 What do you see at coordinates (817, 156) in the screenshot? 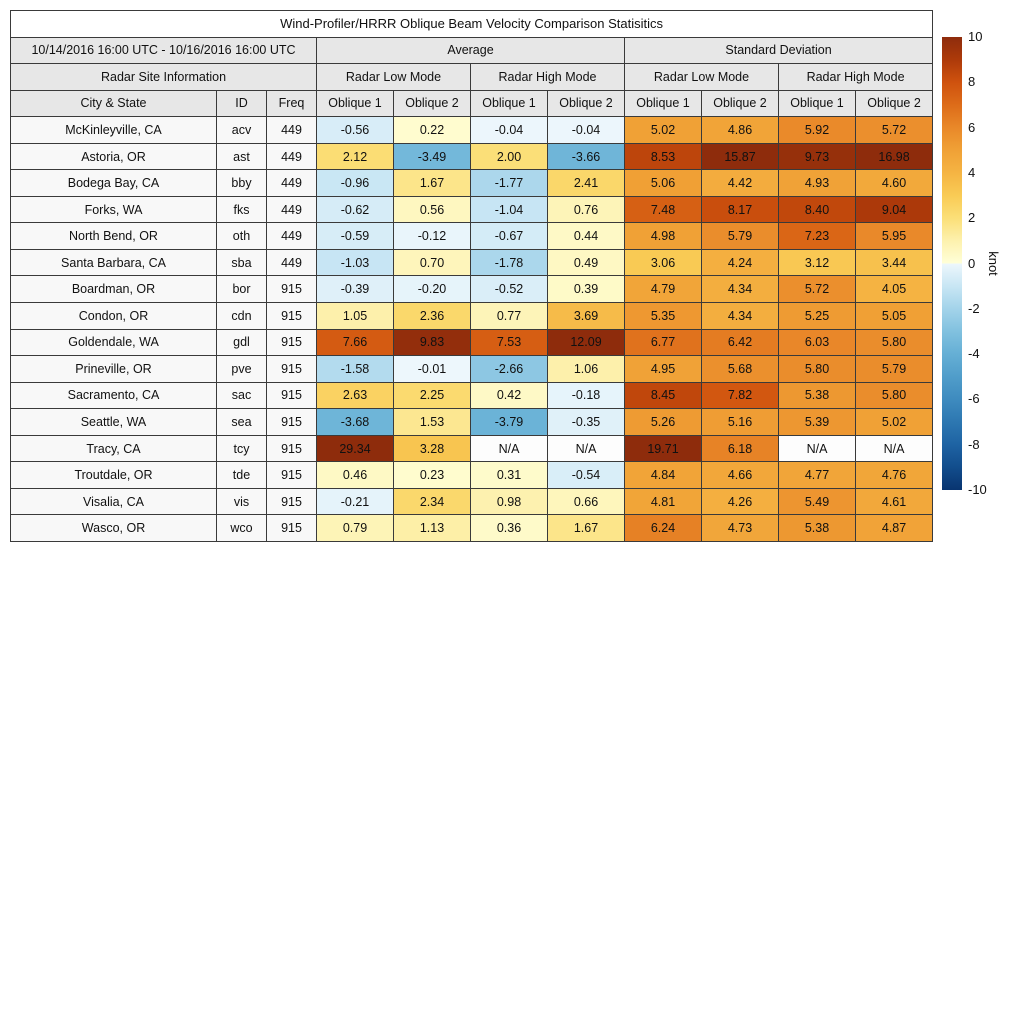
I see `value-cell: 9.73` at bounding box center [817, 156].